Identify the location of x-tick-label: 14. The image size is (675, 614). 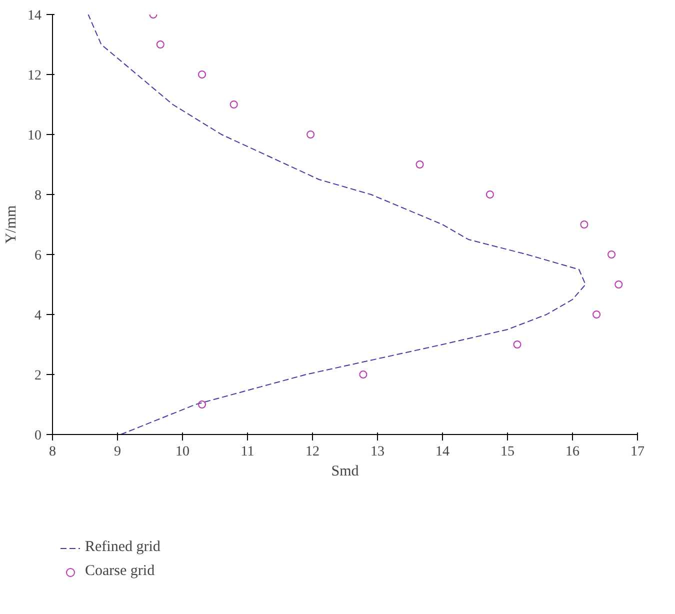
(443, 452).